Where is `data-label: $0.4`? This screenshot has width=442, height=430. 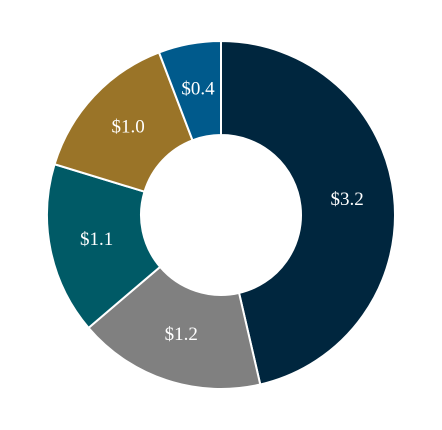
data-label: $0.4 is located at coordinates (198, 88).